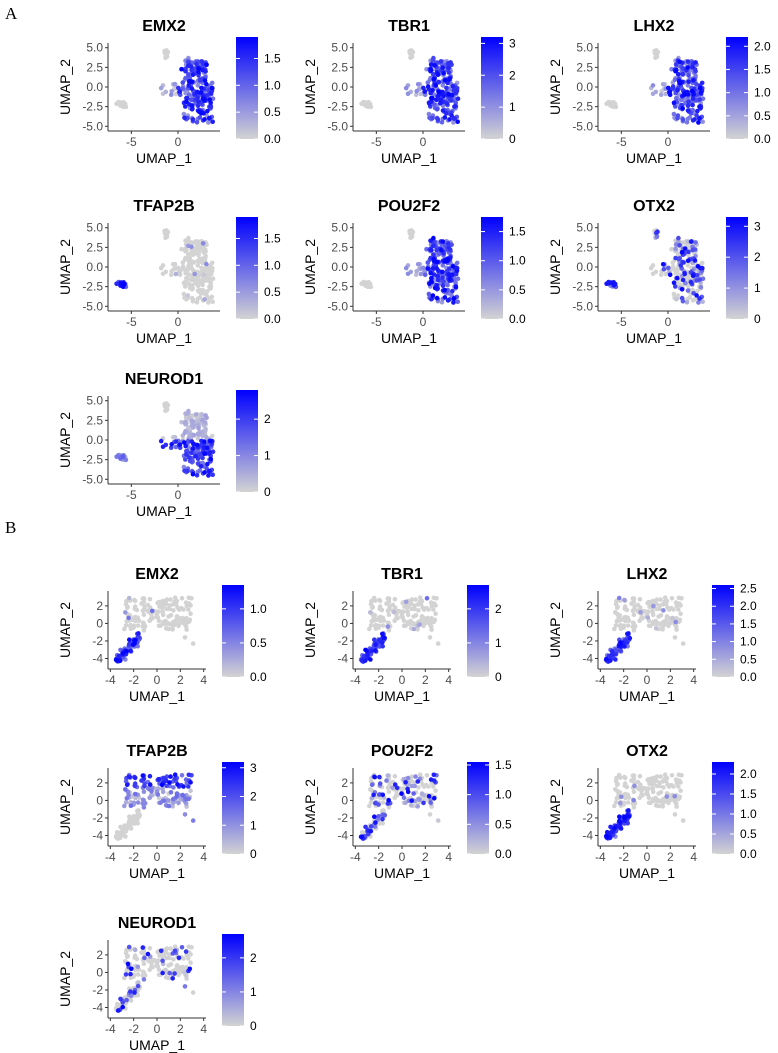 The image size is (778, 1053). Describe the element at coordinates (584, 247) in the screenshot. I see `y-tick-label: 2.5` at that location.